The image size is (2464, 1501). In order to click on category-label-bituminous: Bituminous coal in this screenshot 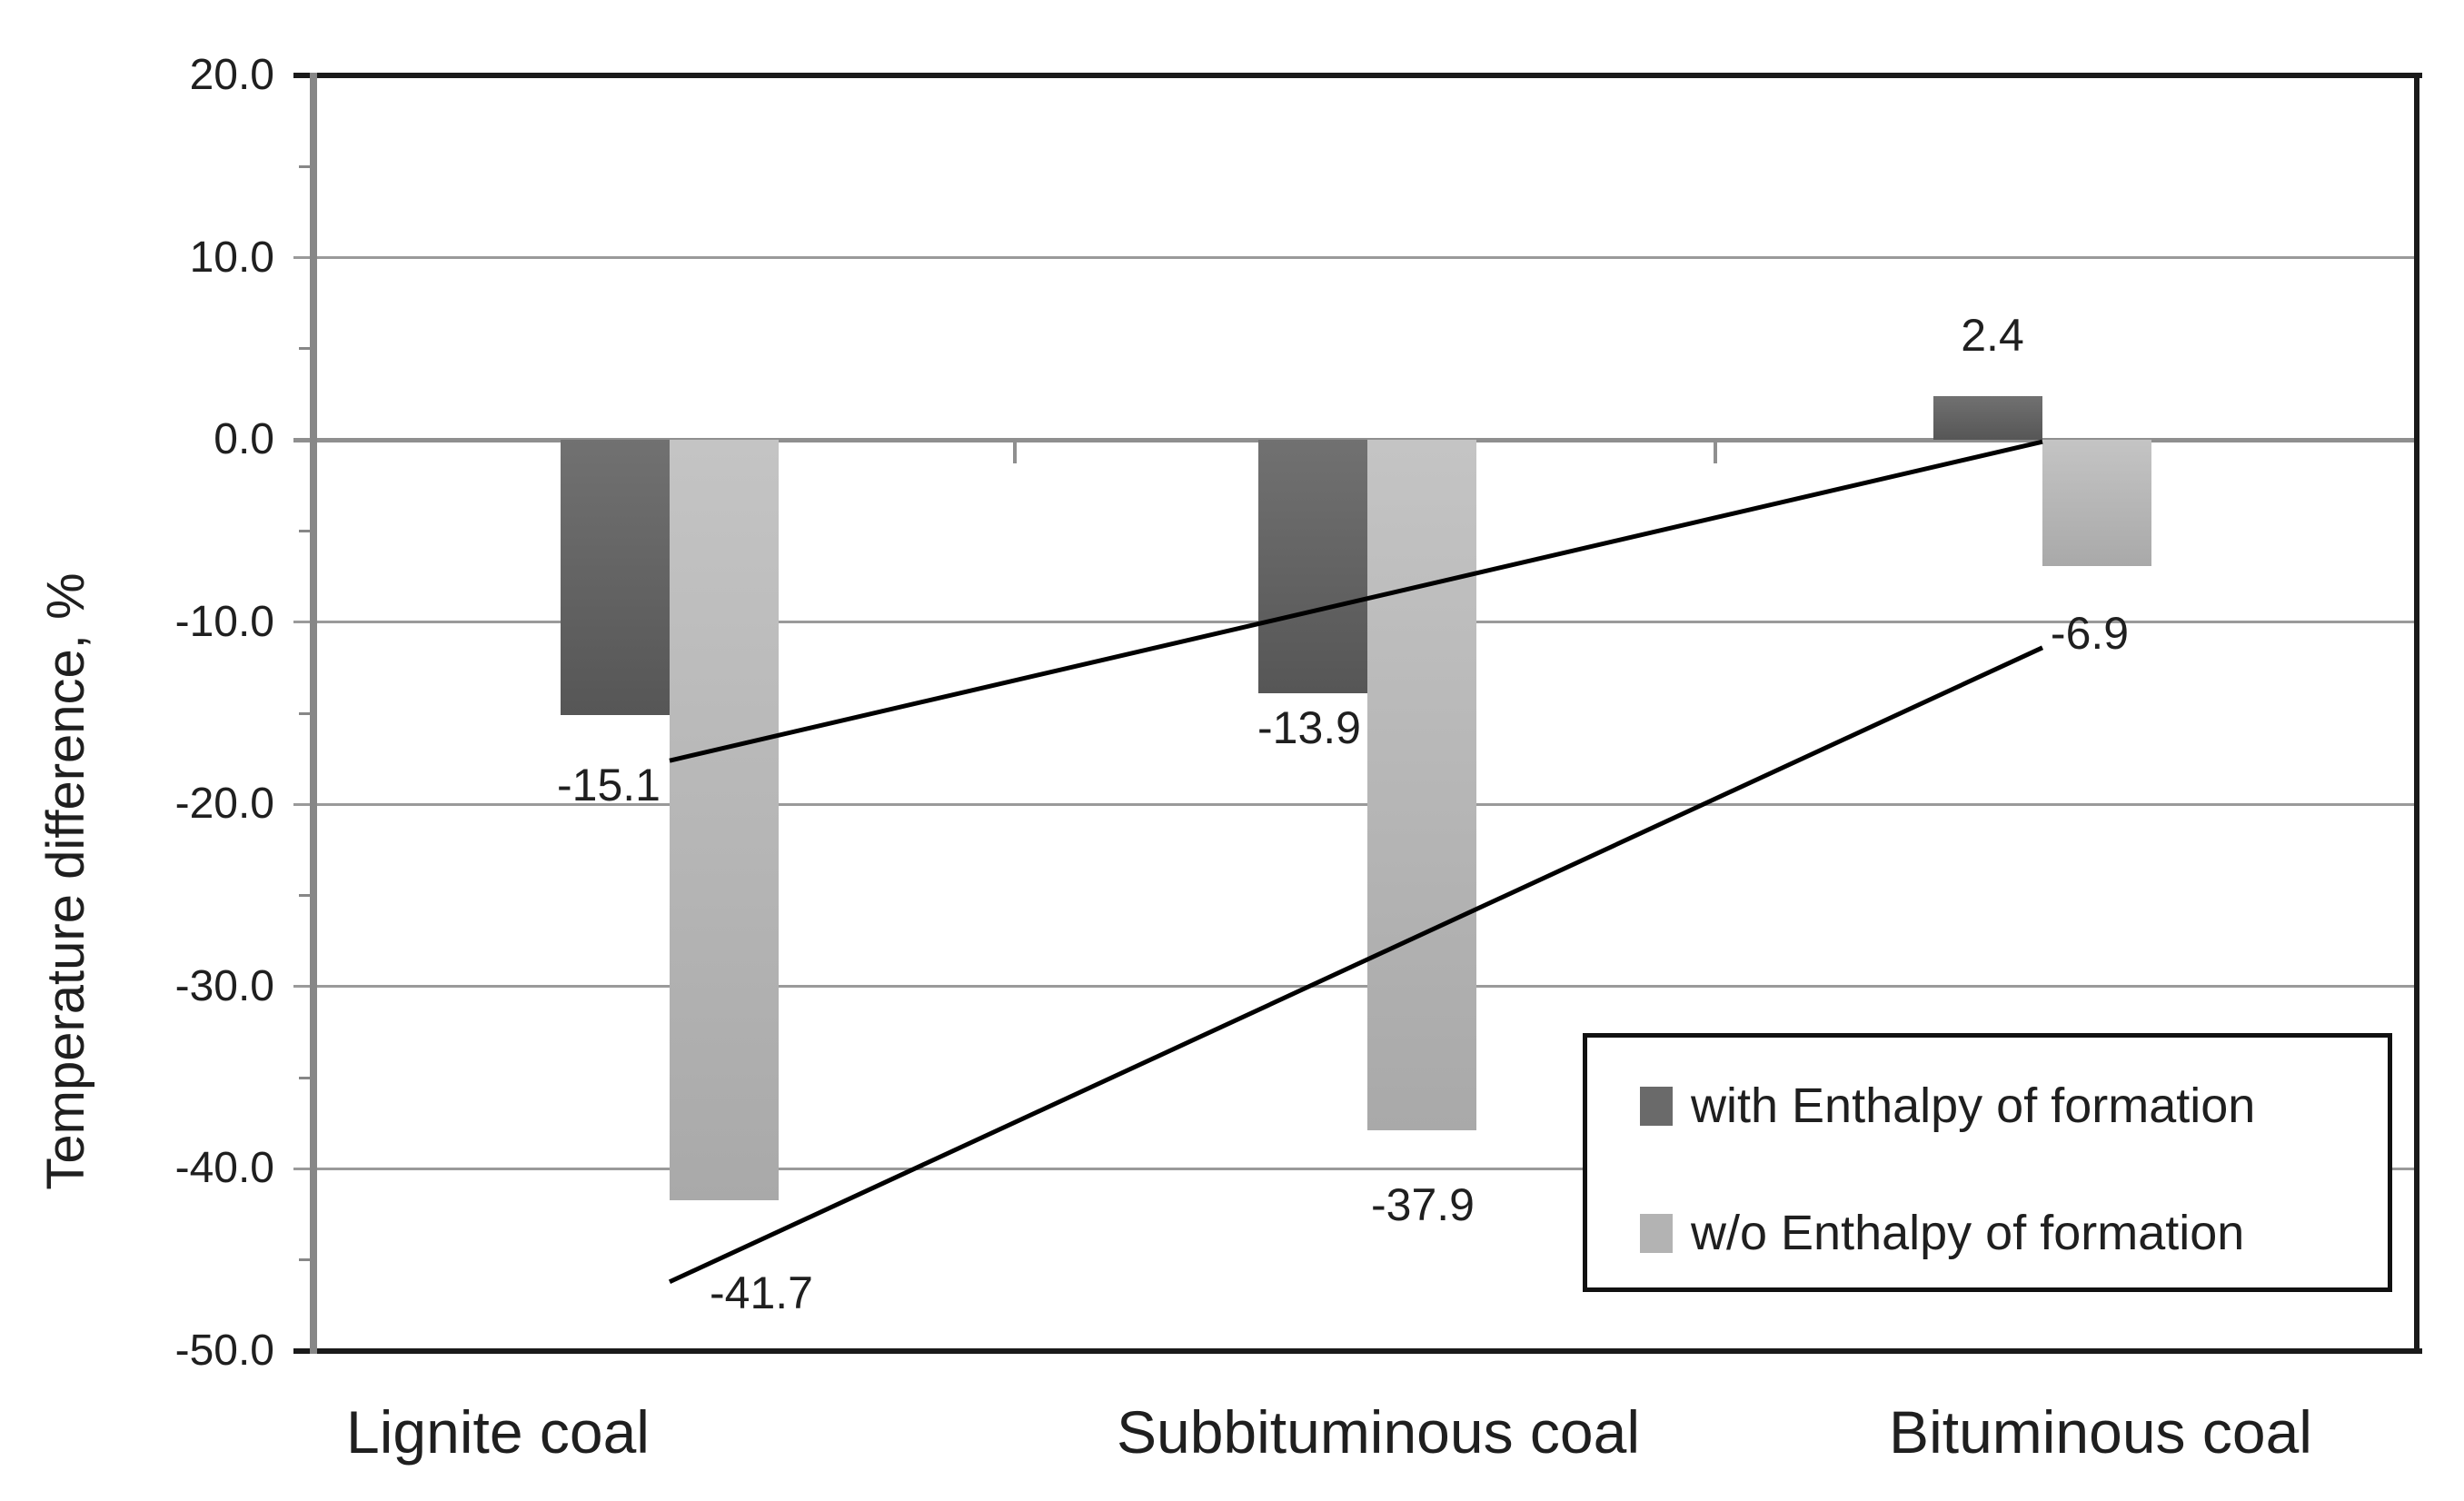, I will do `click(2100, 1432)`.